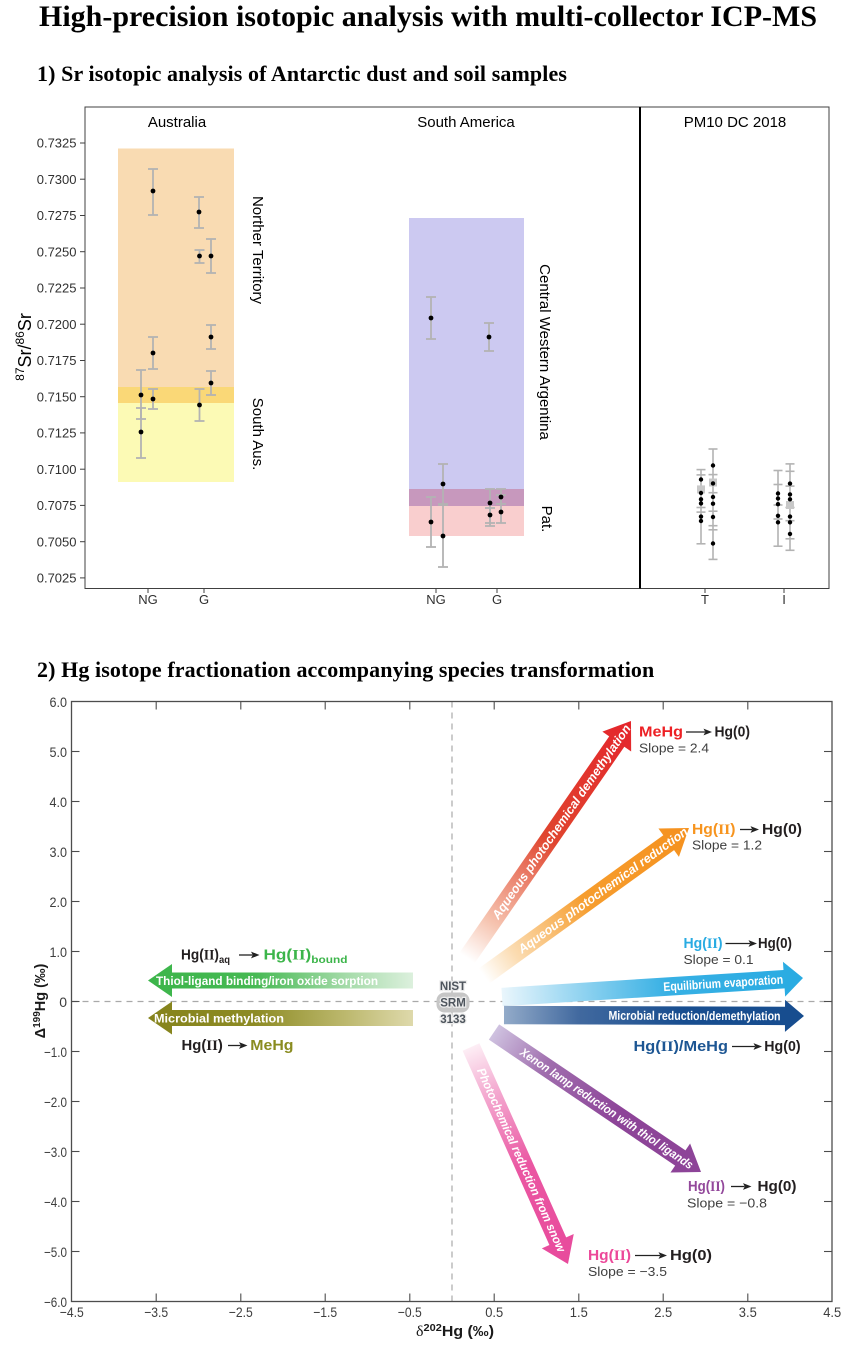 Image resolution: width=850 pixels, height=1345 pixels. What do you see at coordinates (727, 1202) in the screenshot?
I see `svg-text: Slope = −0.8` at bounding box center [727, 1202].